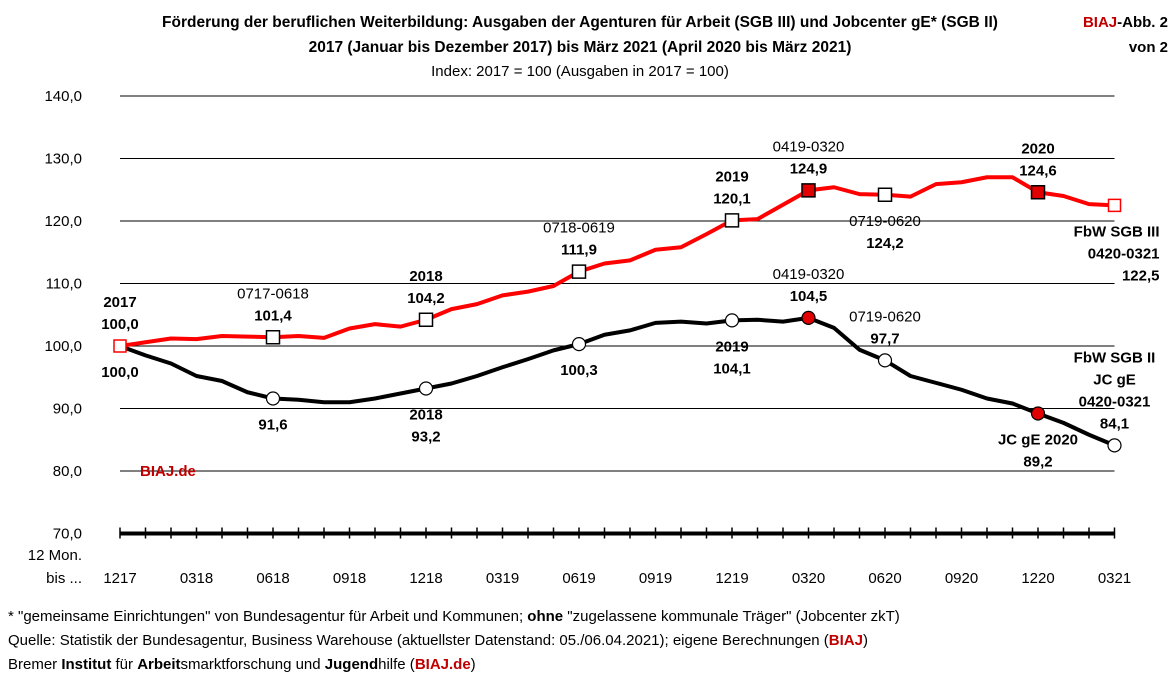 This screenshot has height=685, width=1171. What do you see at coordinates (1148, 47) in the screenshot?
I see `figure-badge-line2: von 2` at bounding box center [1148, 47].